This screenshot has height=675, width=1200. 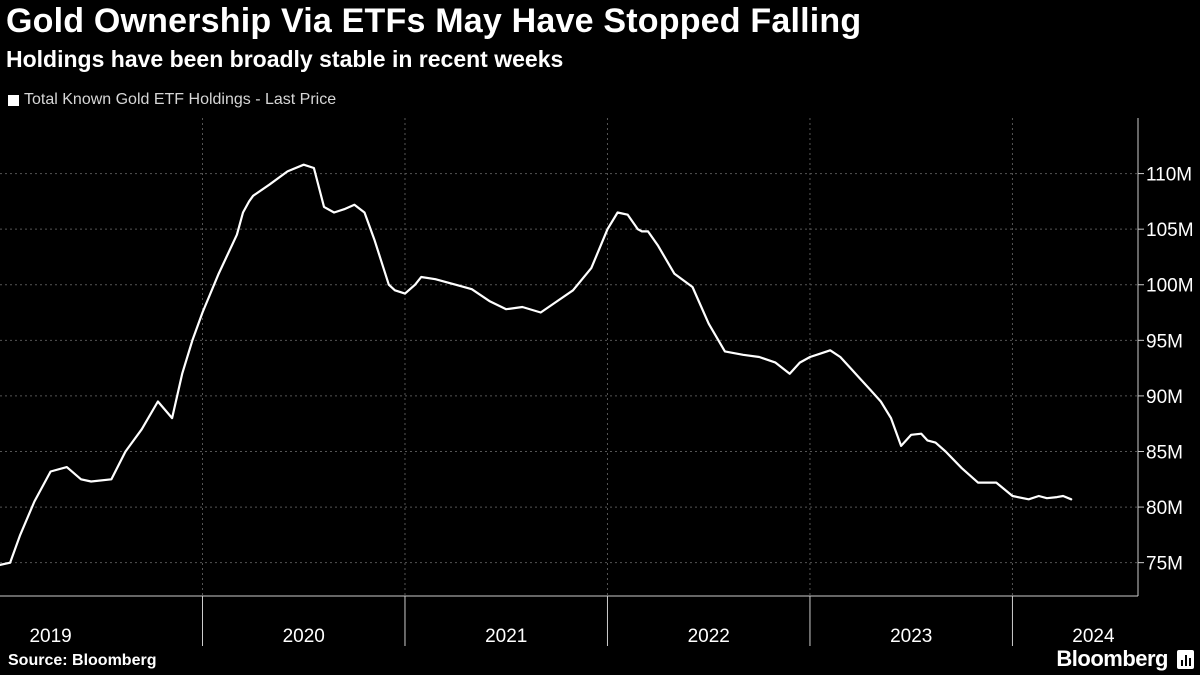 What do you see at coordinates (304, 636) in the screenshot?
I see `x-tick-label: 2020` at bounding box center [304, 636].